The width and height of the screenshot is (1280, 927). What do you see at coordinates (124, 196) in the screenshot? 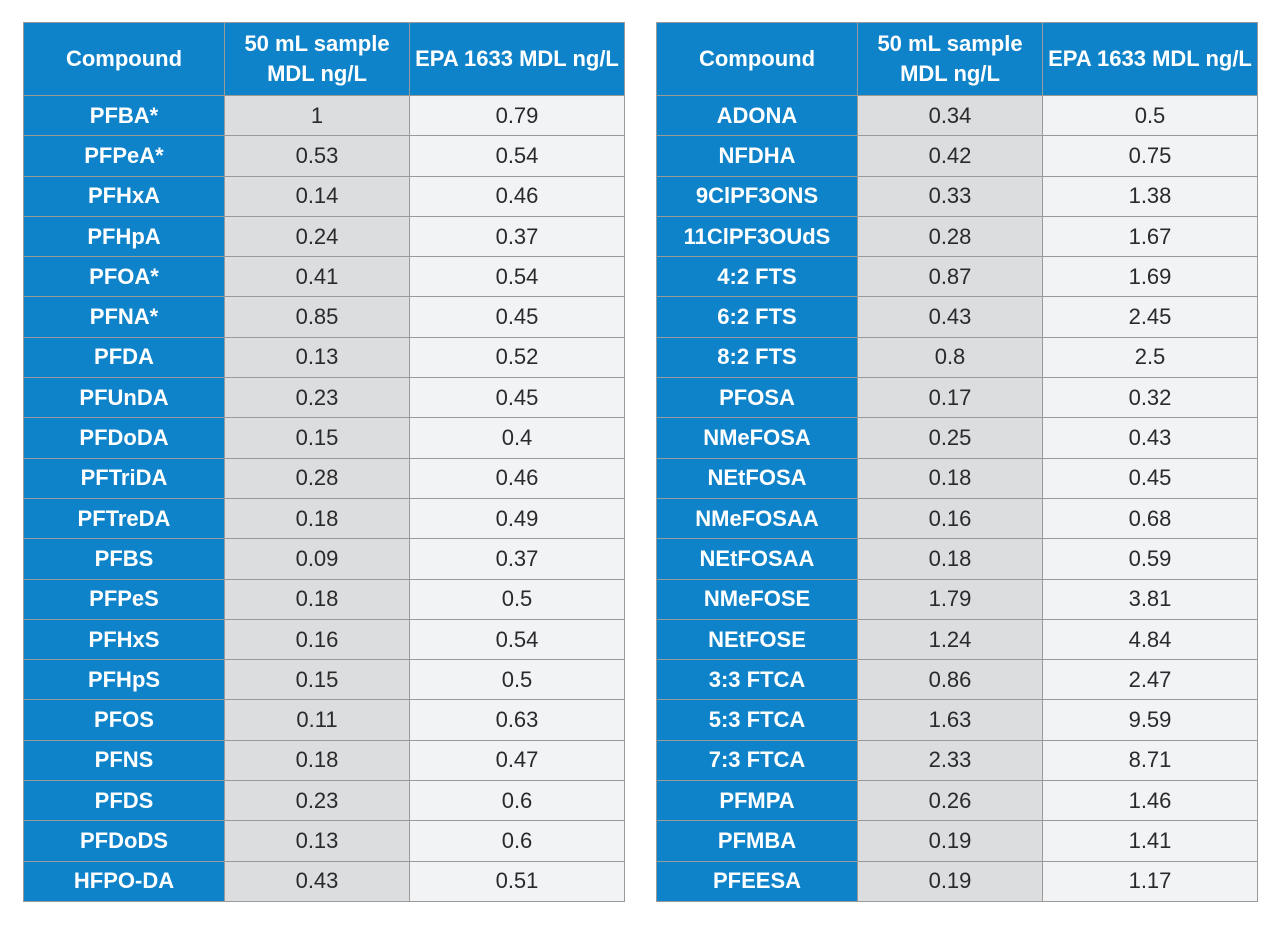
I see `compound-cell: PFHxA` at bounding box center [124, 196].